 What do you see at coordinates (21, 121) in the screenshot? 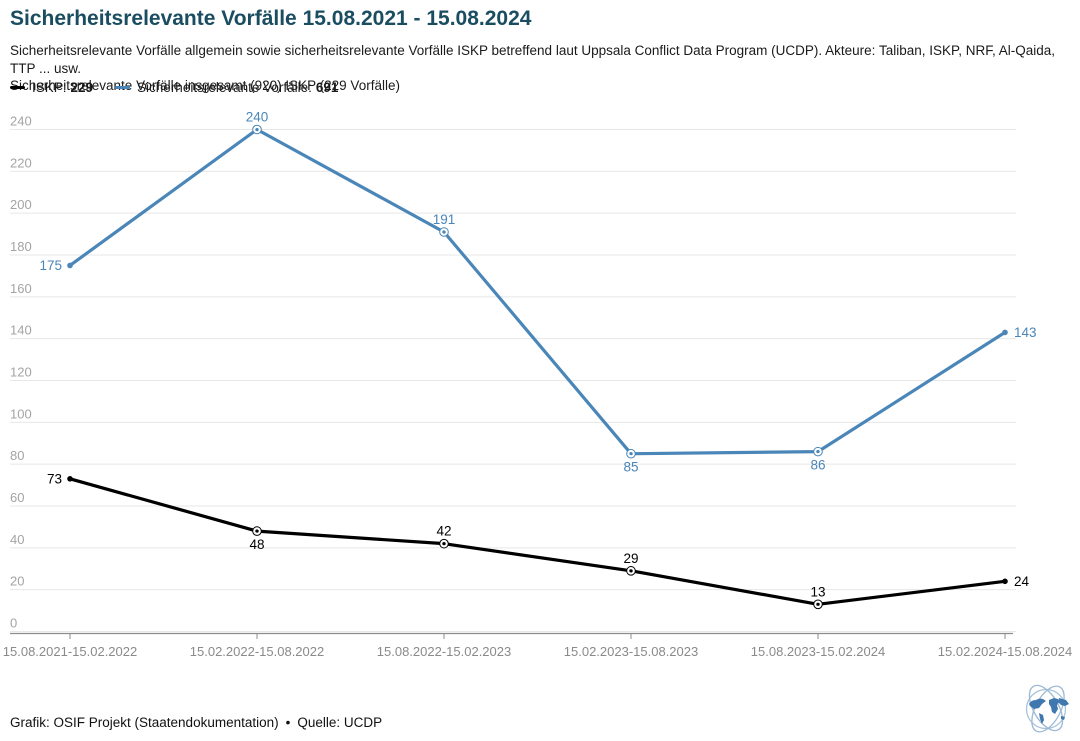
I see `y-axis-tick-label: 240` at bounding box center [21, 121].